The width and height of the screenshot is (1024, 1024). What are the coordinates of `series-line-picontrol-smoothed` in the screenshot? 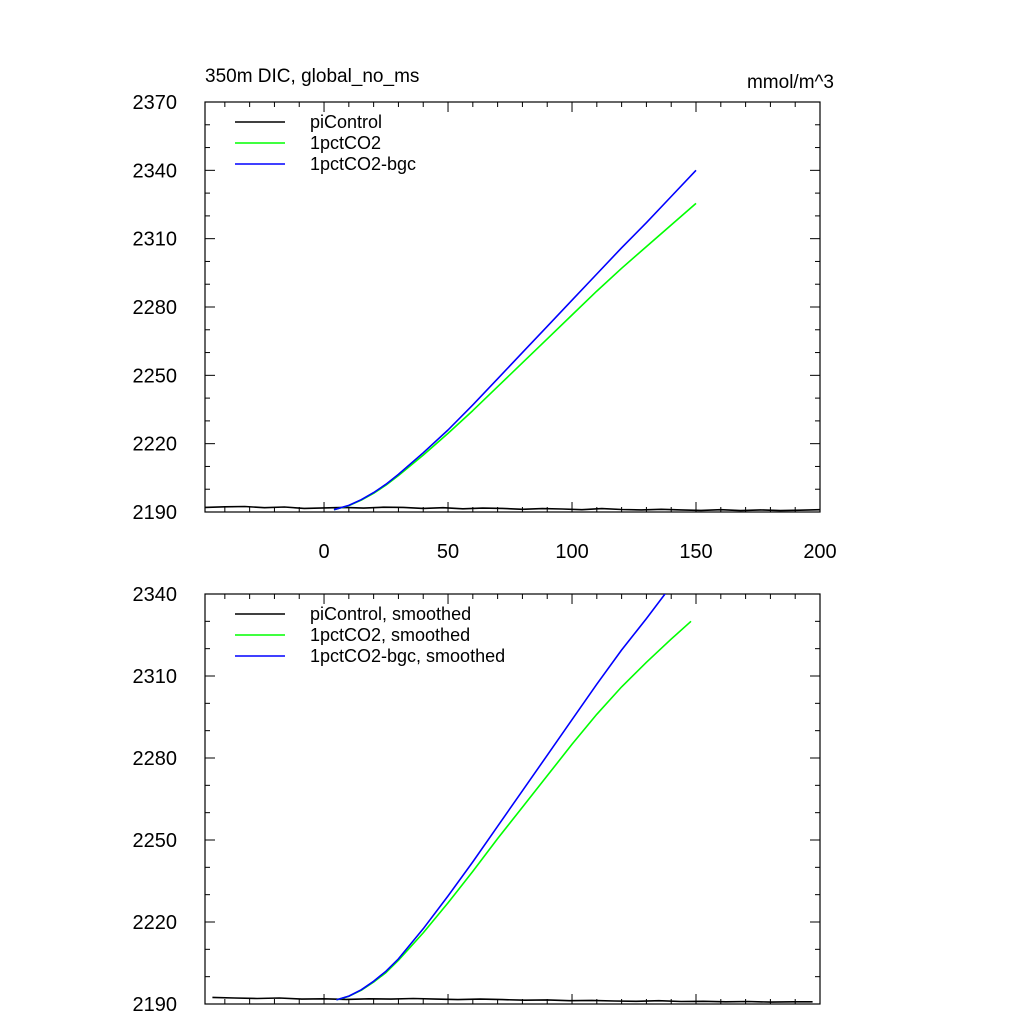 It's located at (512, 999).